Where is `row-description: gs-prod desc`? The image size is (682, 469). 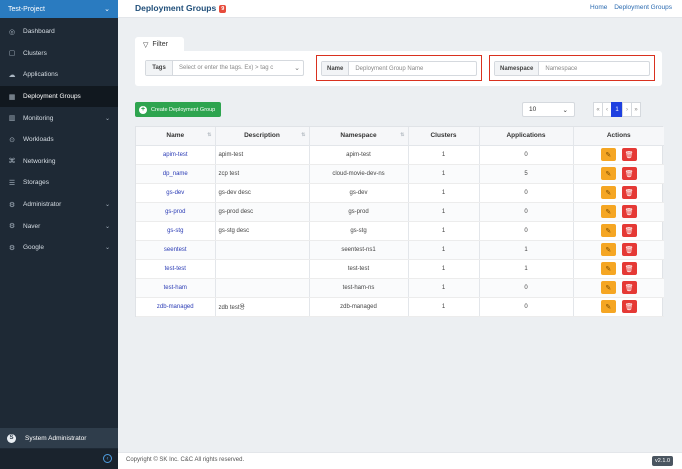 row-description: gs-prod desc is located at coordinates (262, 212).